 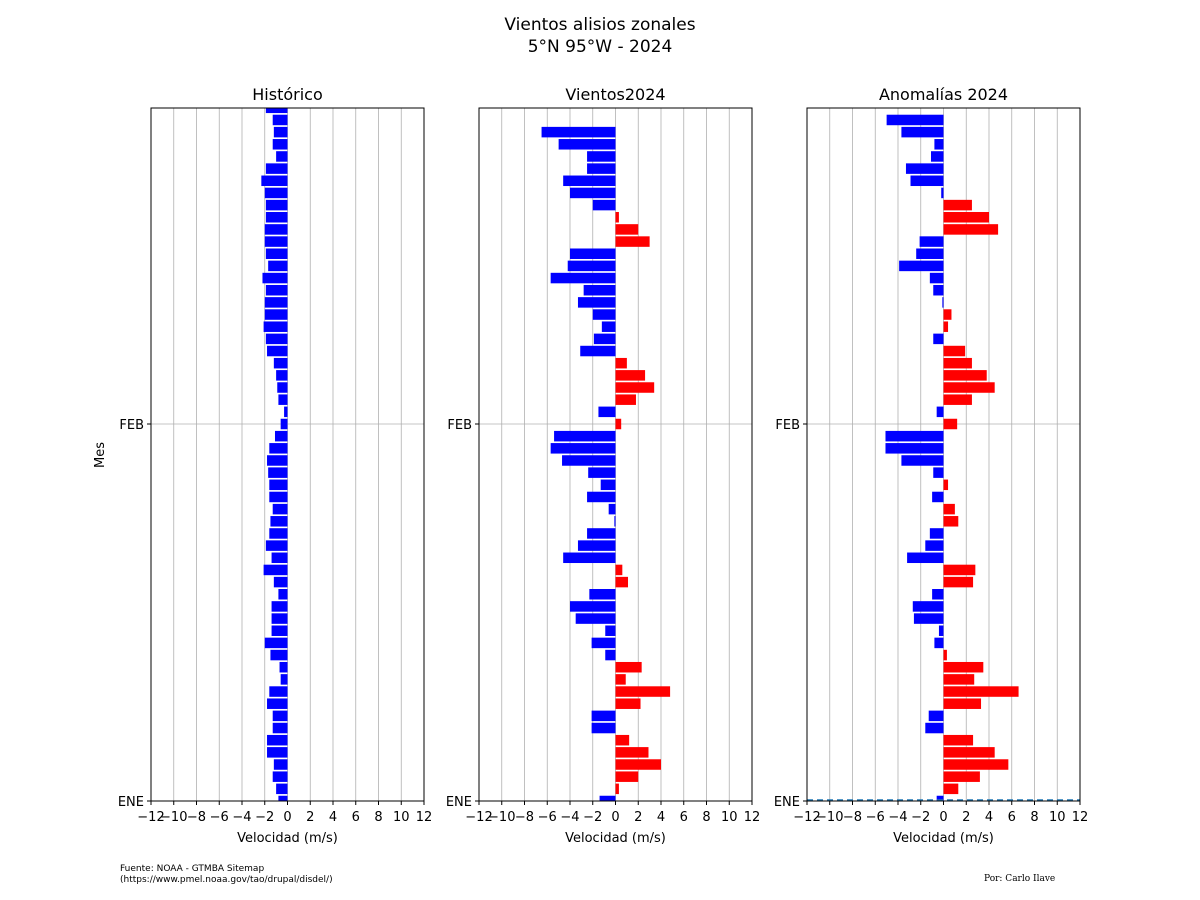 I want to click on x-tick-label: −4, so click(x=897, y=817).